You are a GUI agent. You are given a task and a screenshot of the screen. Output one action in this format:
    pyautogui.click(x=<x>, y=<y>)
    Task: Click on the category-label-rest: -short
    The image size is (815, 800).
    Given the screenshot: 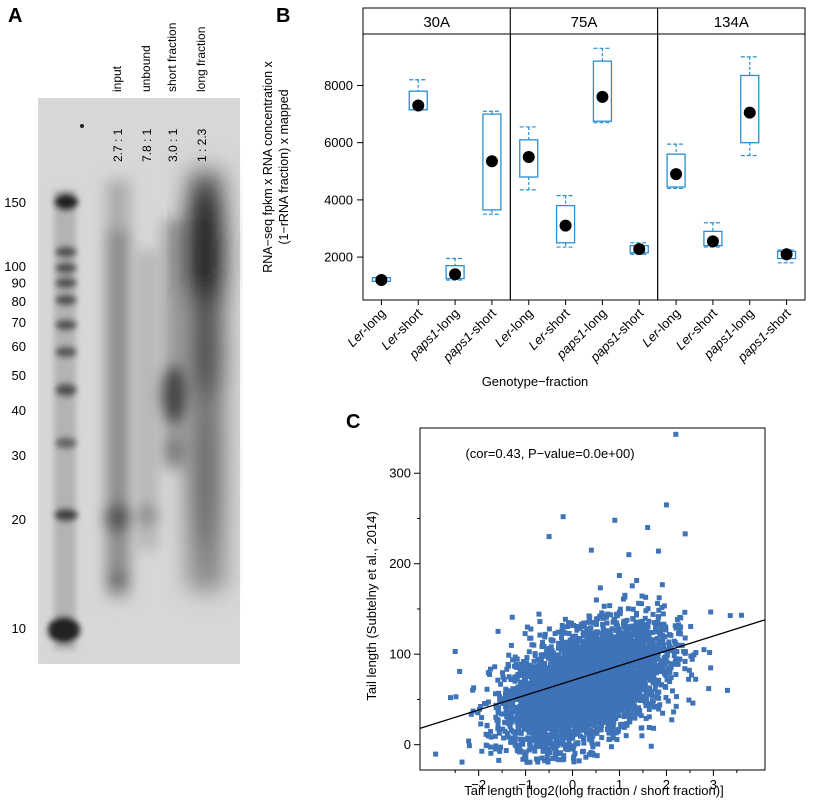 What is the action you would take?
    pyautogui.click(x=408, y=322)
    